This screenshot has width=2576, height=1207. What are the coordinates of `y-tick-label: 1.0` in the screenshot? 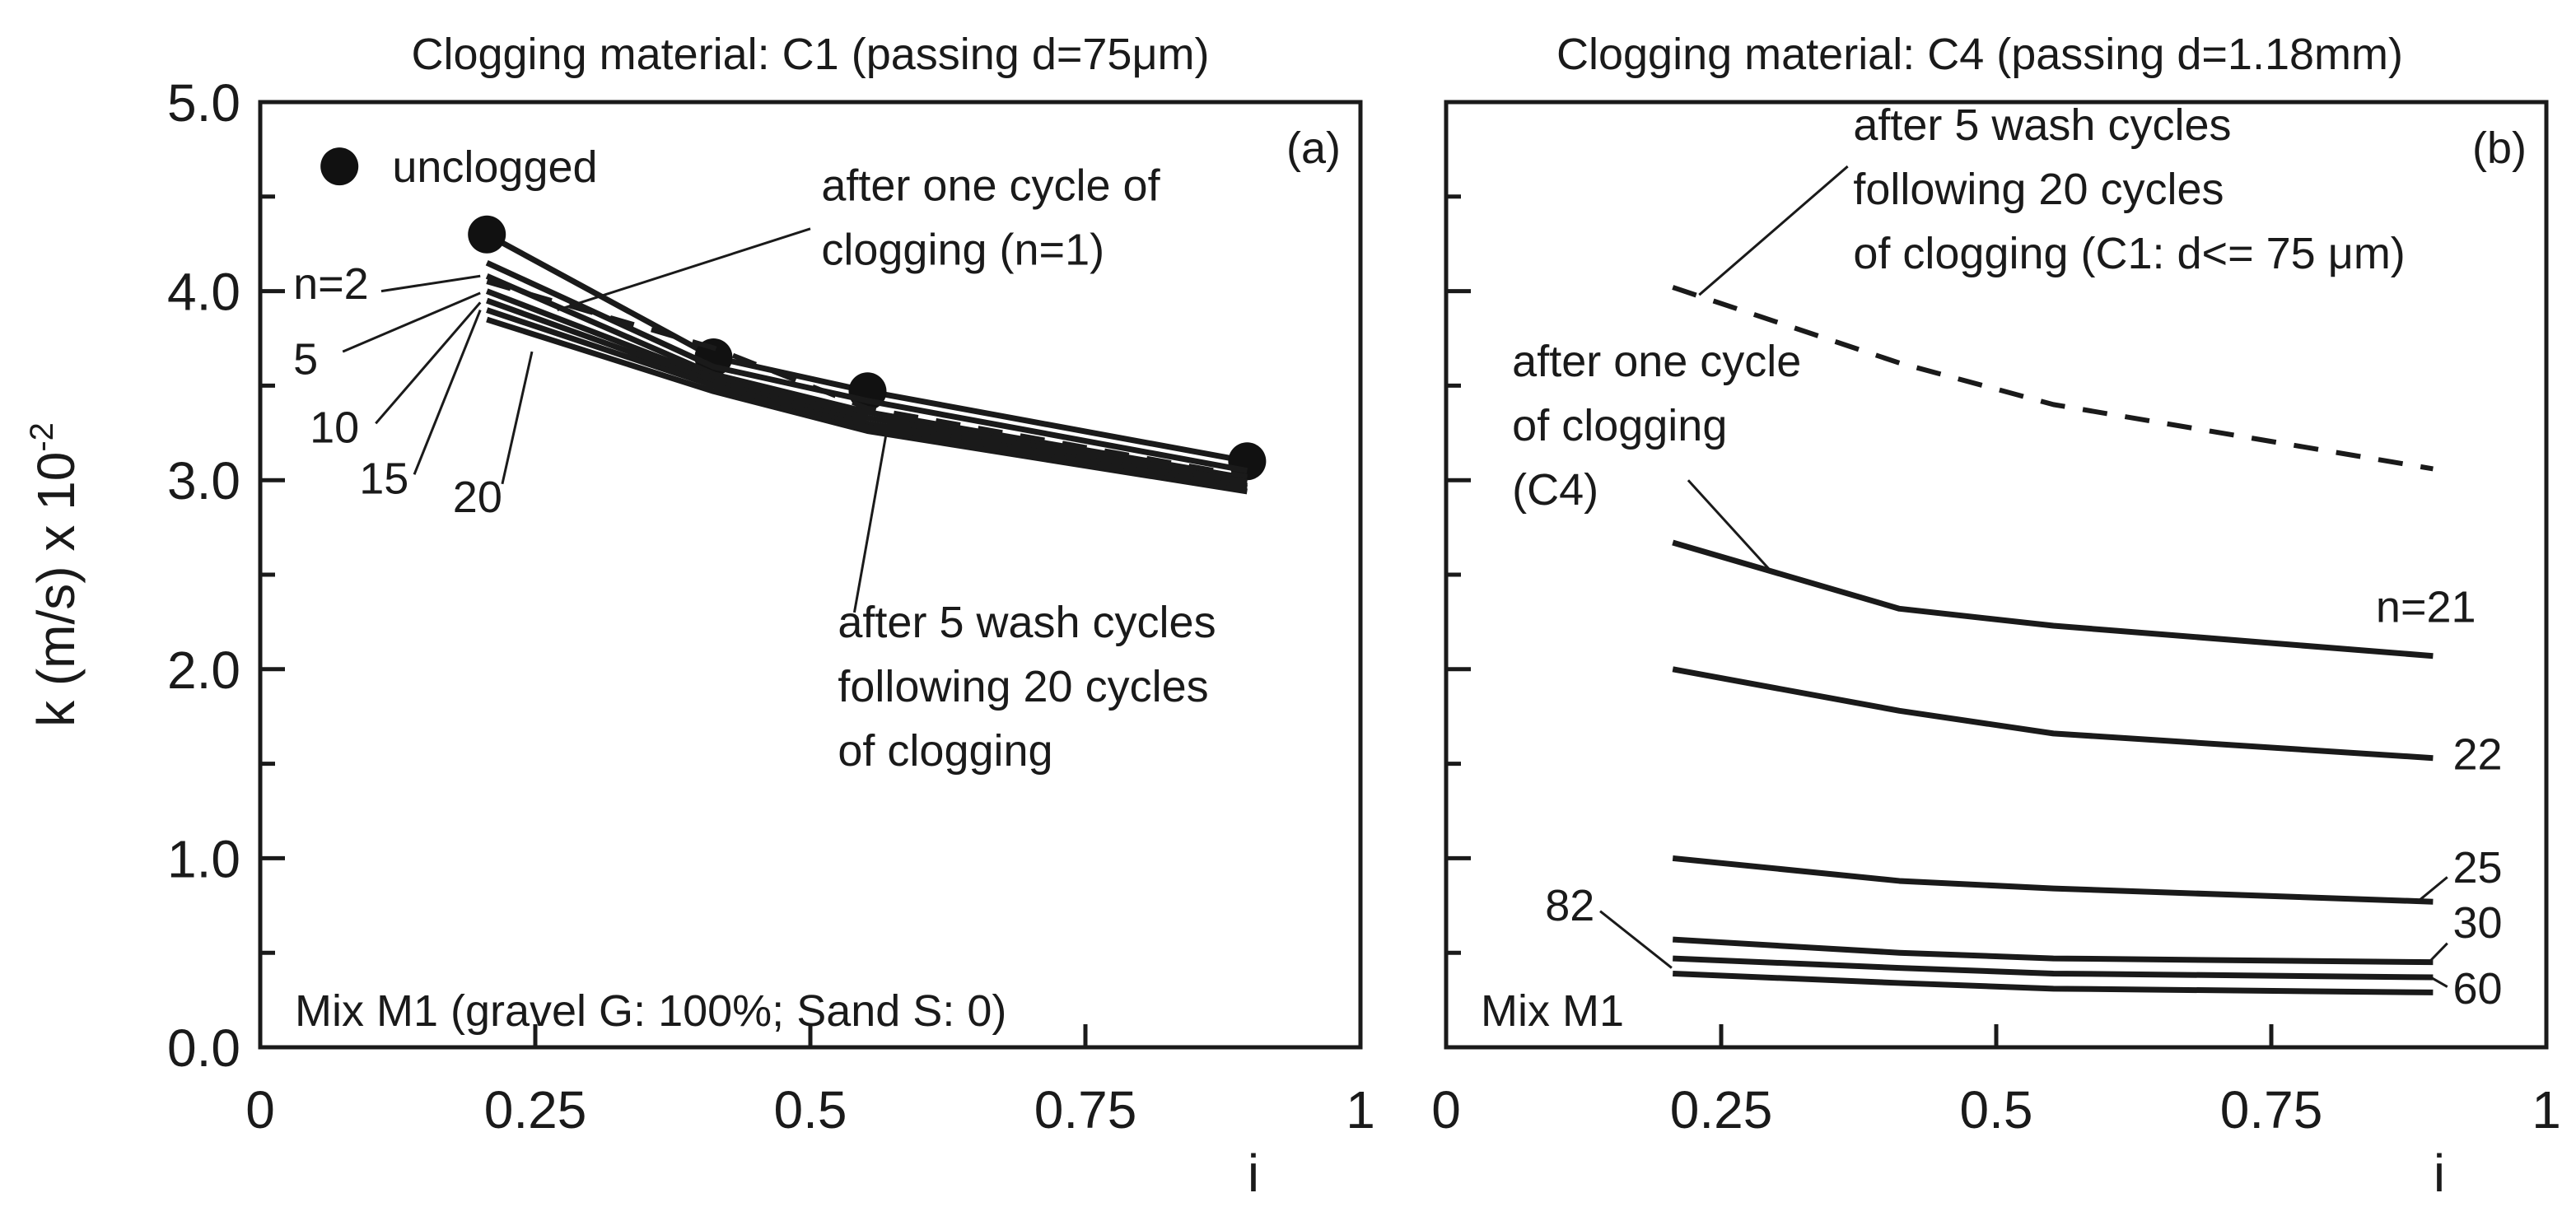 It's located at (203, 858).